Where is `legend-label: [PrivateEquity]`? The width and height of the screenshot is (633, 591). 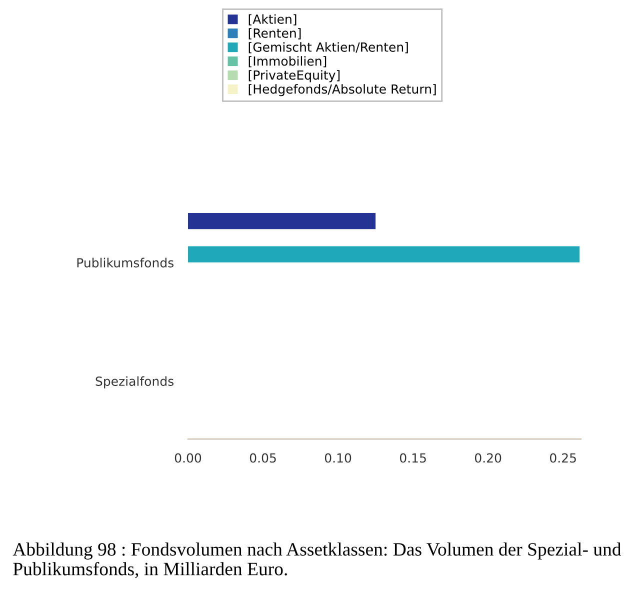 legend-label: [PrivateEquity] is located at coordinates (294, 76).